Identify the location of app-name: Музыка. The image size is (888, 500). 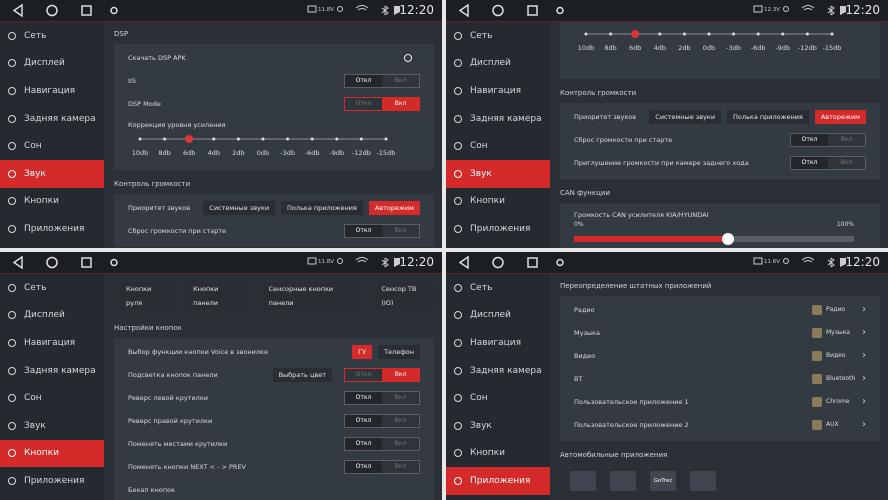
(838, 332).